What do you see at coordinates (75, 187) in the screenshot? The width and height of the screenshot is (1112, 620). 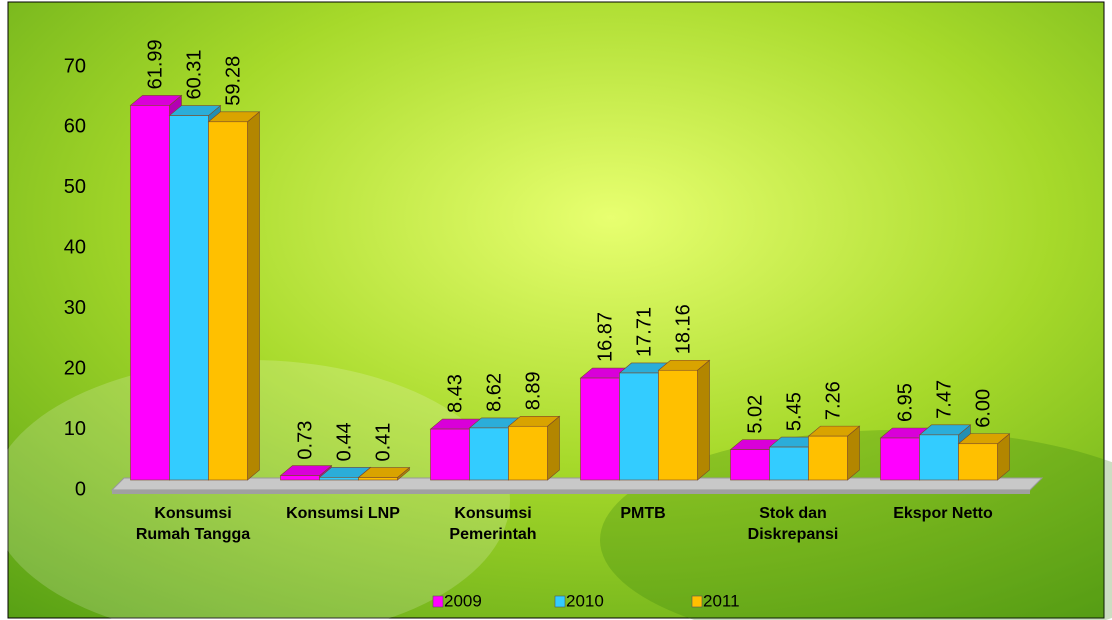 I see `y-tick-label: 50` at bounding box center [75, 187].